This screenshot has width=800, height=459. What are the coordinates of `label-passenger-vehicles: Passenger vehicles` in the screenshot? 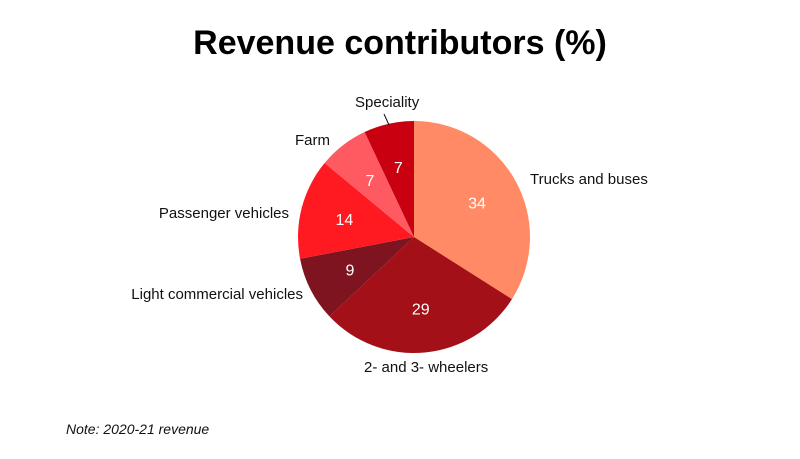 It's located at (223, 213).